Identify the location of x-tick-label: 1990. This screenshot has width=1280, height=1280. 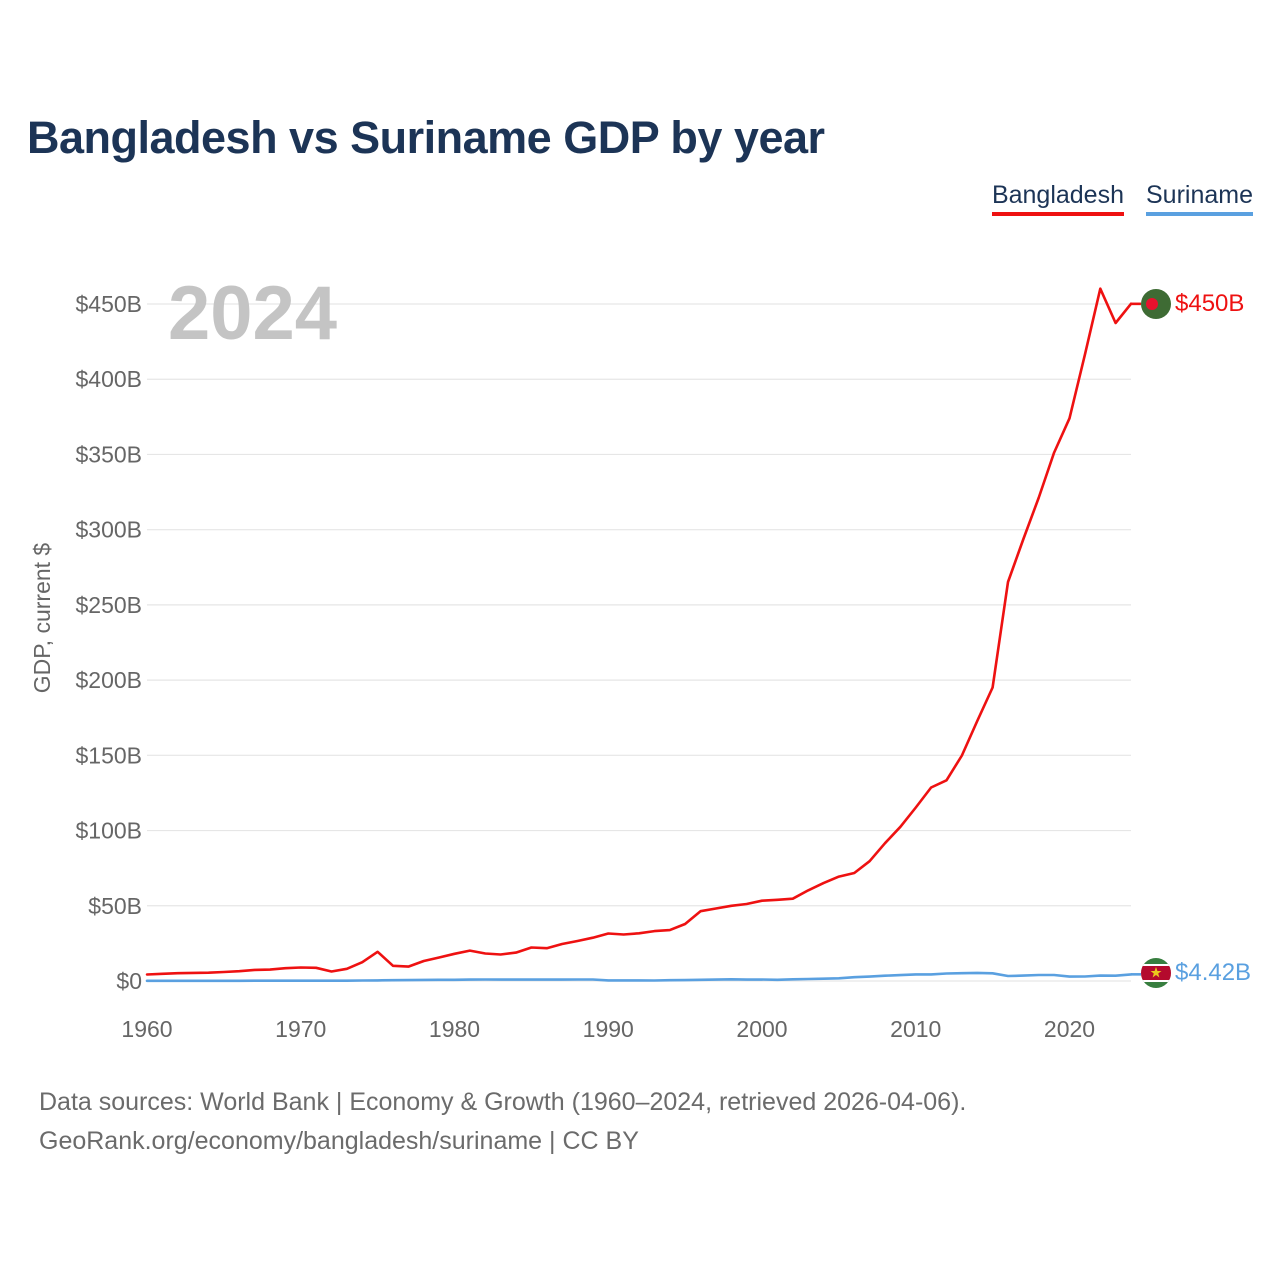
(608, 1029).